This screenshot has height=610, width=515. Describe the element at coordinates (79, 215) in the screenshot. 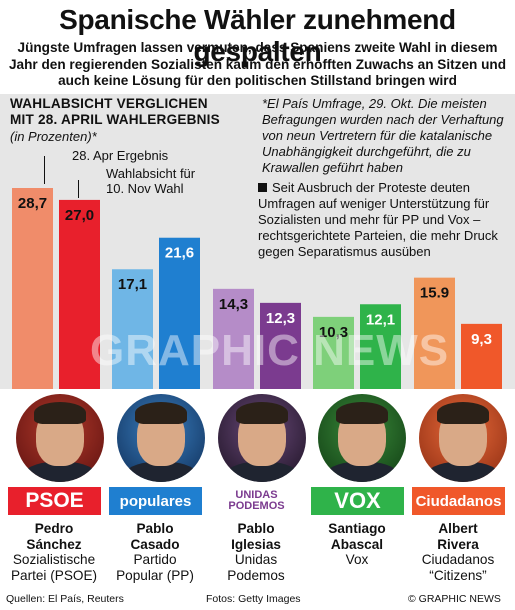

I see `value-label: 27,0` at that location.